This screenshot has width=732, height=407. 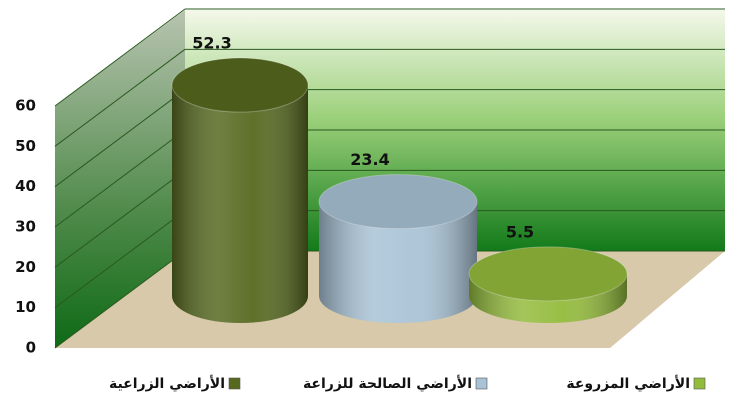 I want to click on legend-label: الأراضي الصالحة للزراعة, so click(x=387, y=383).